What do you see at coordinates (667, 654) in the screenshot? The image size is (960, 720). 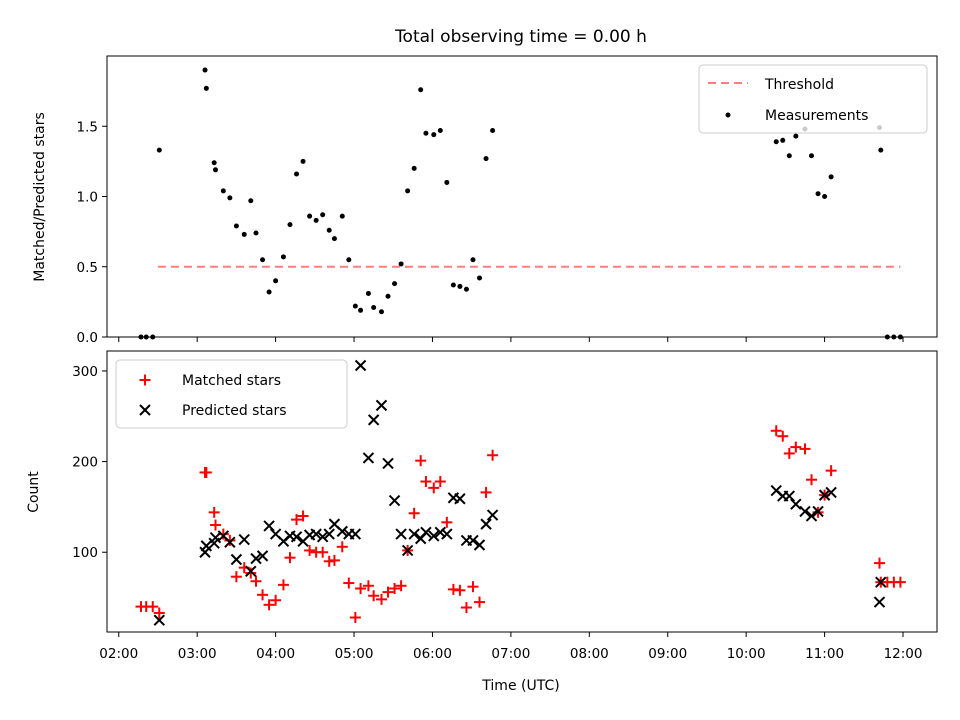 I see `bottom-x-tick-label: 09:00` at bounding box center [667, 654].